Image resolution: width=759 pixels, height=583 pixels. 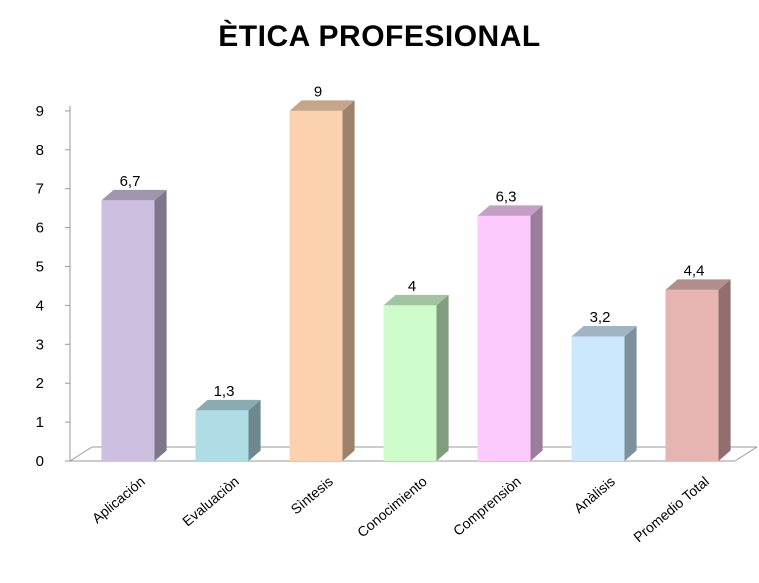 What do you see at coordinates (379, 36) in the screenshot?
I see `chart-title: ÈTICA PROFESIONAL` at bounding box center [379, 36].